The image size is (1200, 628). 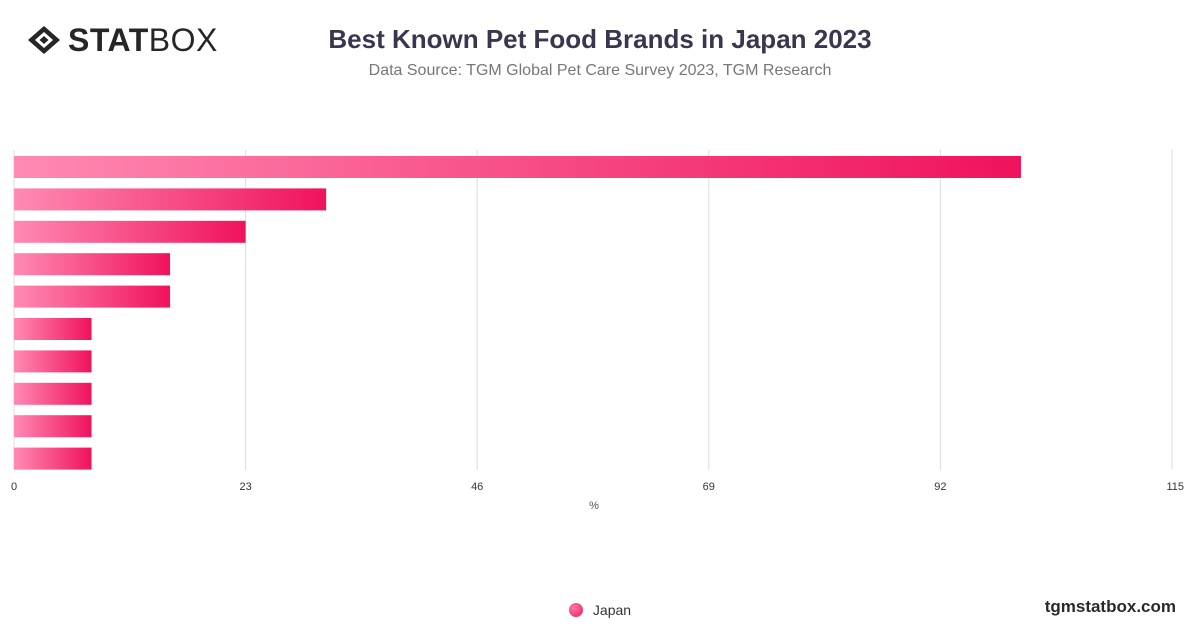 What do you see at coordinates (14, 487) in the screenshot?
I see `x-tick-label-0: 0` at bounding box center [14, 487].